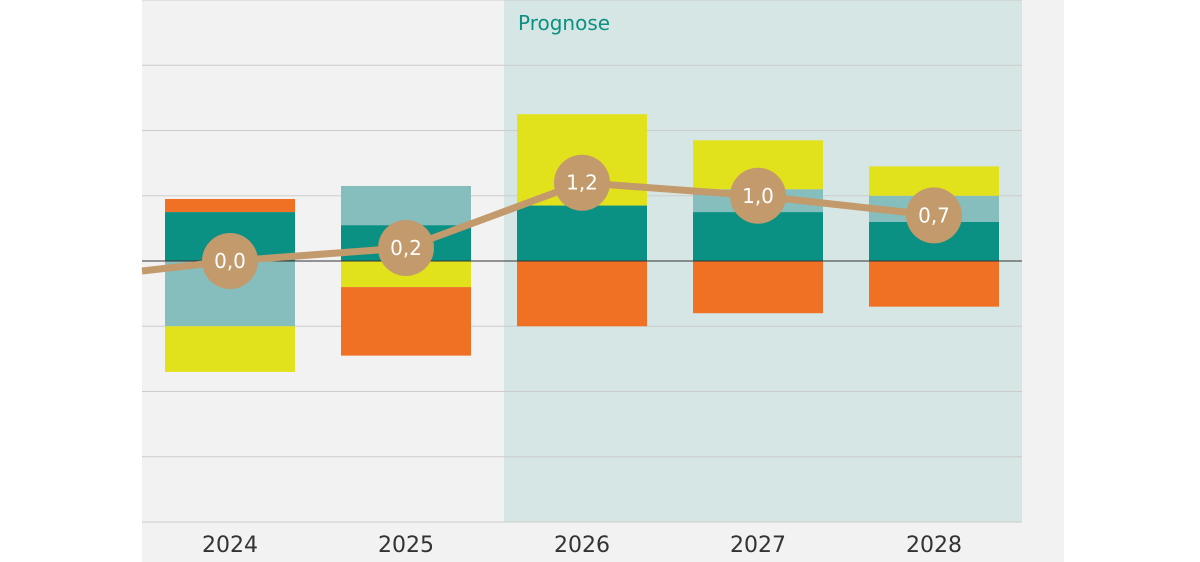 This screenshot has height=562, width=1200. I want to click on data-label-2025: 0,2, so click(406, 248).